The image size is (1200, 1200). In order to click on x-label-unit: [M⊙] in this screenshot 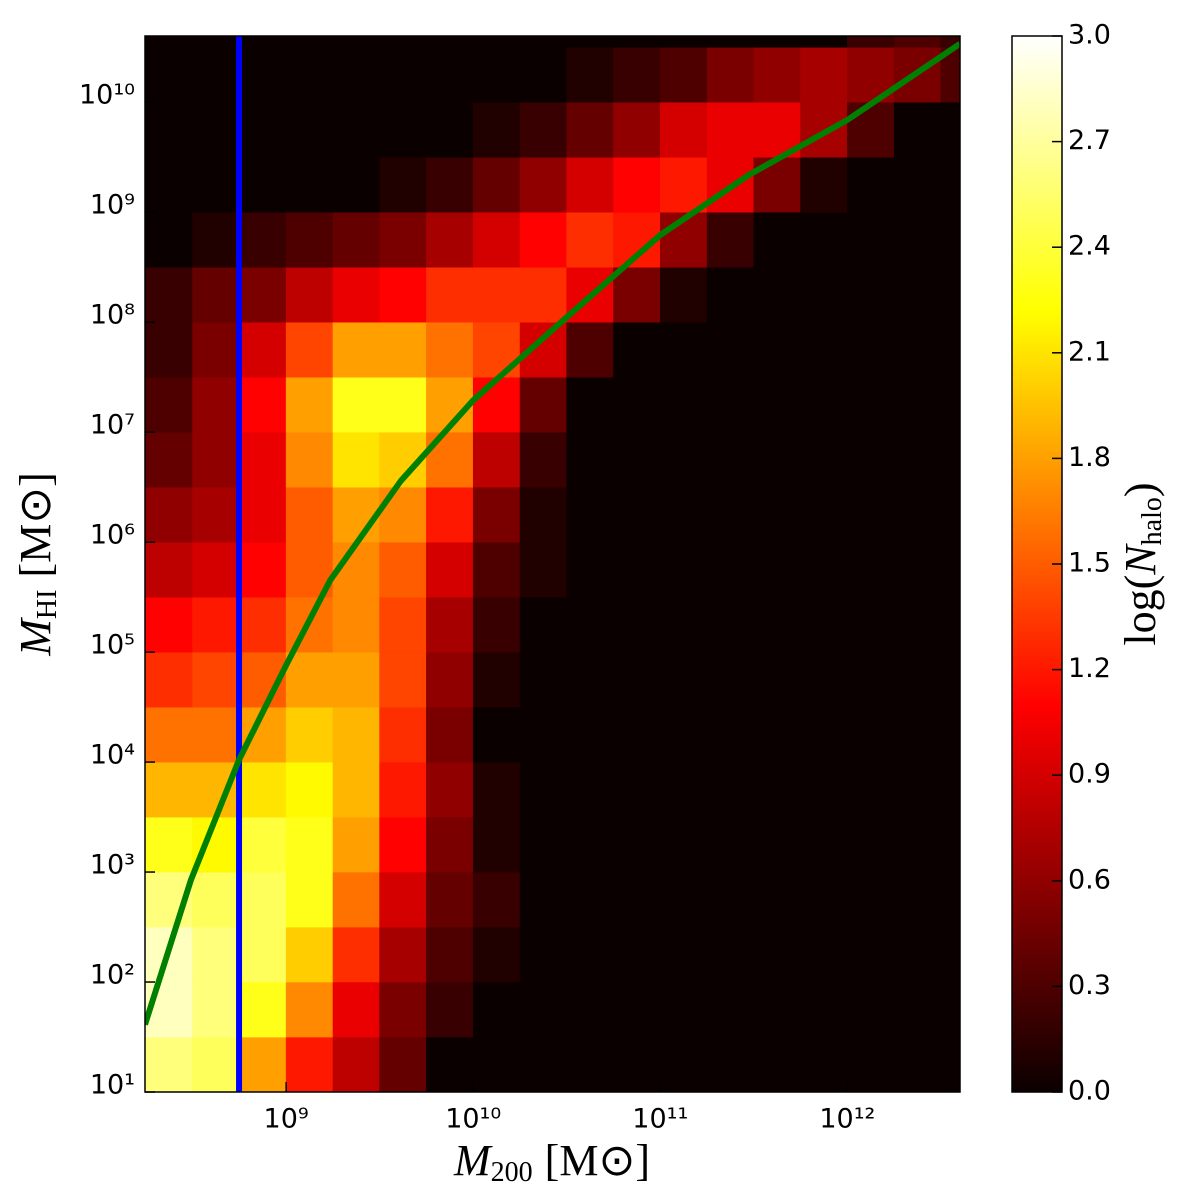, I will do `click(597, 1160)`.